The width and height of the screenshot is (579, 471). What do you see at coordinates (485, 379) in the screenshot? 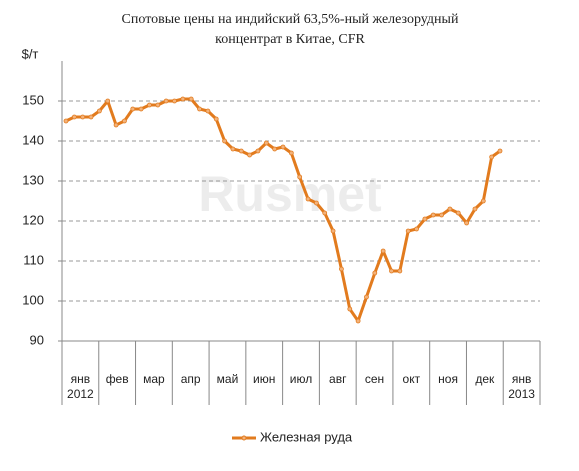
I see `x-tick-label: дек` at bounding box center [485, 379].